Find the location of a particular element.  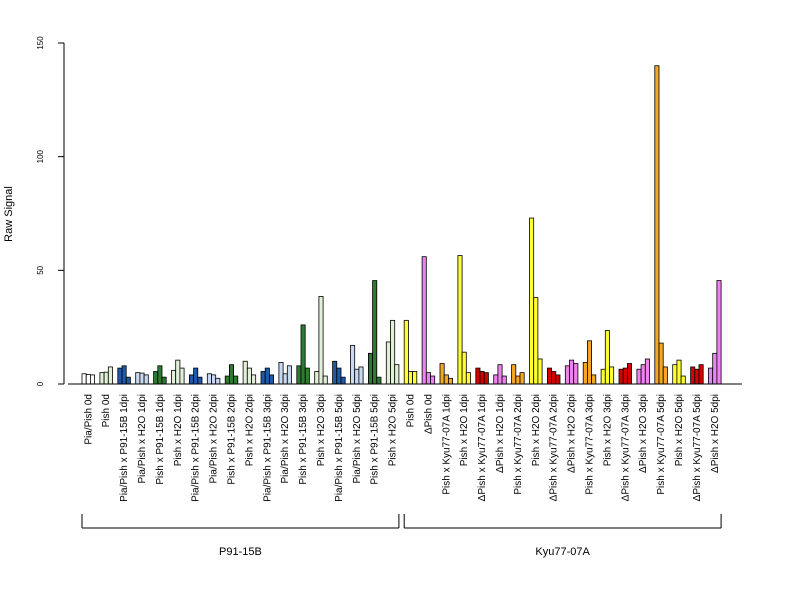

x-tick-label: Pish x Kyu77-07A 5dpi is located at coordinates (661, 444).